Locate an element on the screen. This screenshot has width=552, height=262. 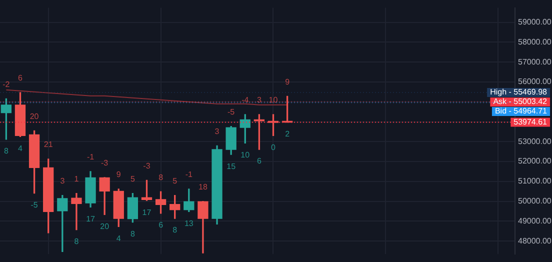
annotation: 1 is located at coordinates (77, 179).